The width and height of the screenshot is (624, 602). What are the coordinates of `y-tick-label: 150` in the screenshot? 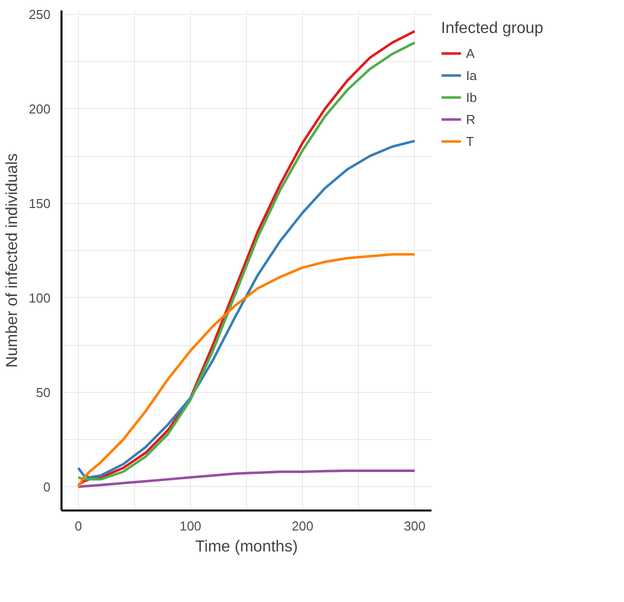 It's located at (39, 203).